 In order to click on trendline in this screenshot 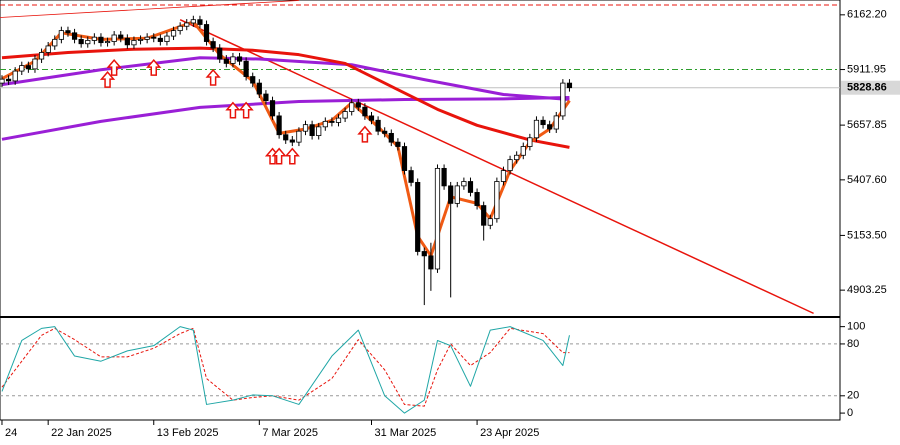, I will do `click(149, 9)`.